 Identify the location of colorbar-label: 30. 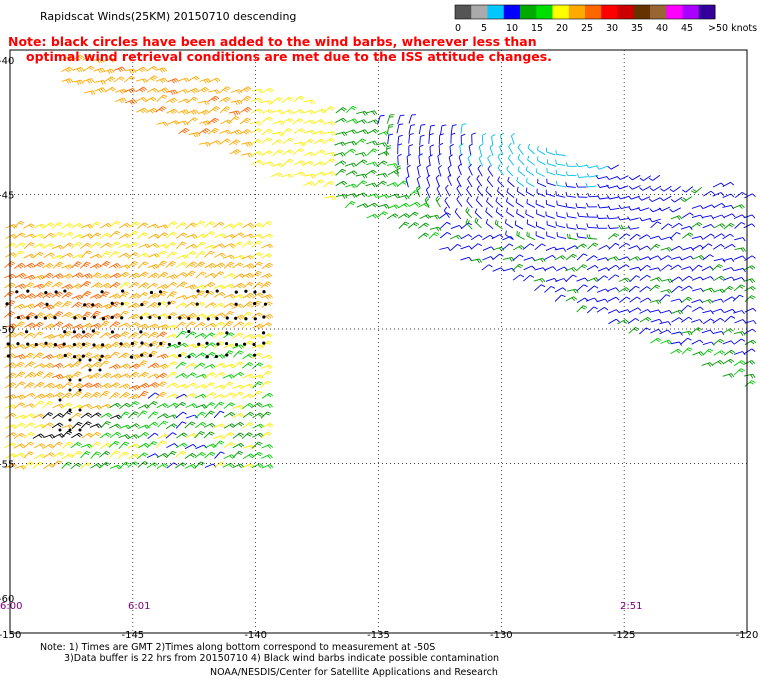
(612, 28).